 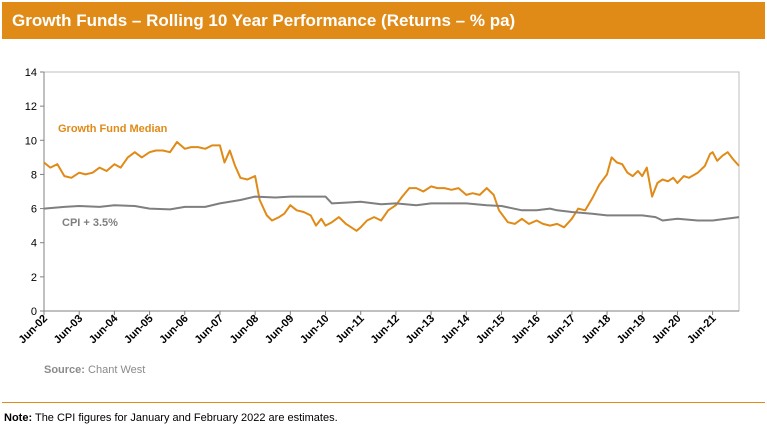 I want to click on divider, so click(x=383, y=402).